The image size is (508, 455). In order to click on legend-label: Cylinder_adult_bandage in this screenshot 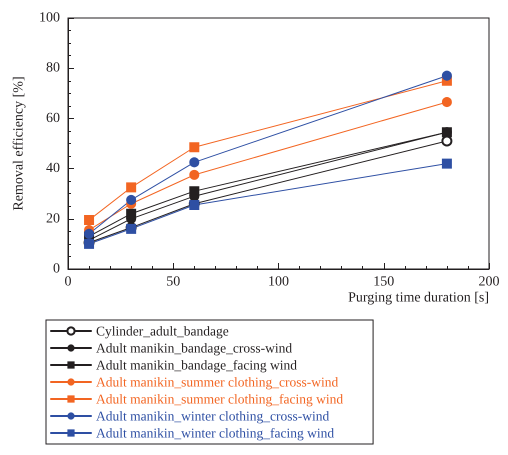, I will do `click(162, 331)`.